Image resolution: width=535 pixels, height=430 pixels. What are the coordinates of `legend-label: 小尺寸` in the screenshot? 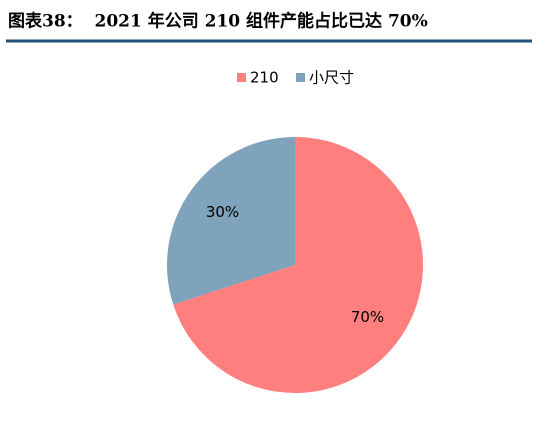 It's located at (331, 78).